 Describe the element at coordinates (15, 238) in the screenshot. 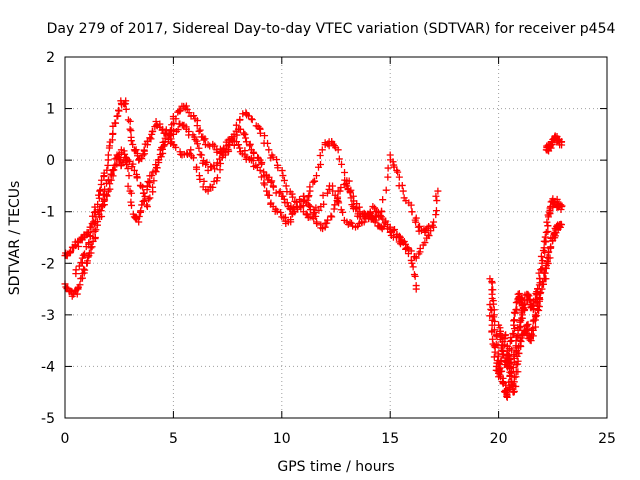

I see `y-axis-label: SDTVAR / TECUs` at that location.